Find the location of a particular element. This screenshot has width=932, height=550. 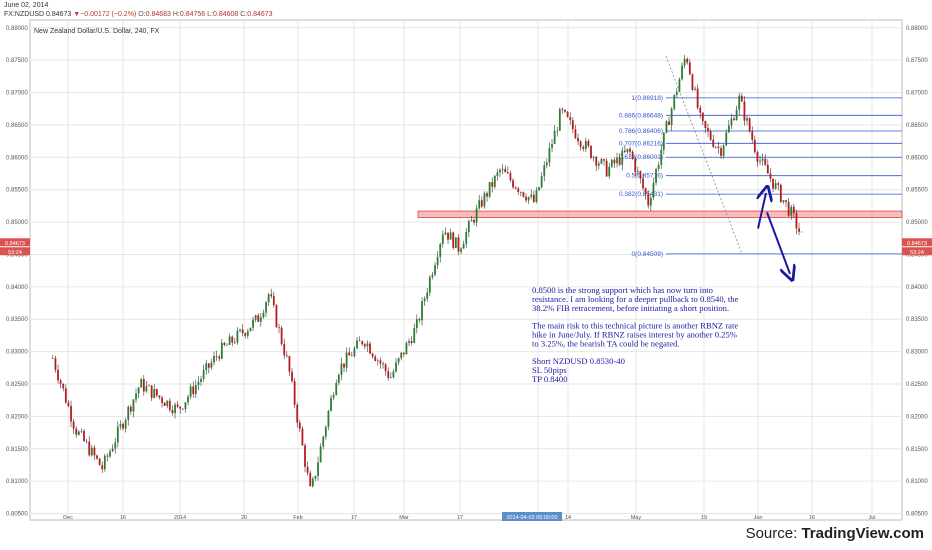

fib-level-label: 1(0.86918) is located at coordinates (647, 98).